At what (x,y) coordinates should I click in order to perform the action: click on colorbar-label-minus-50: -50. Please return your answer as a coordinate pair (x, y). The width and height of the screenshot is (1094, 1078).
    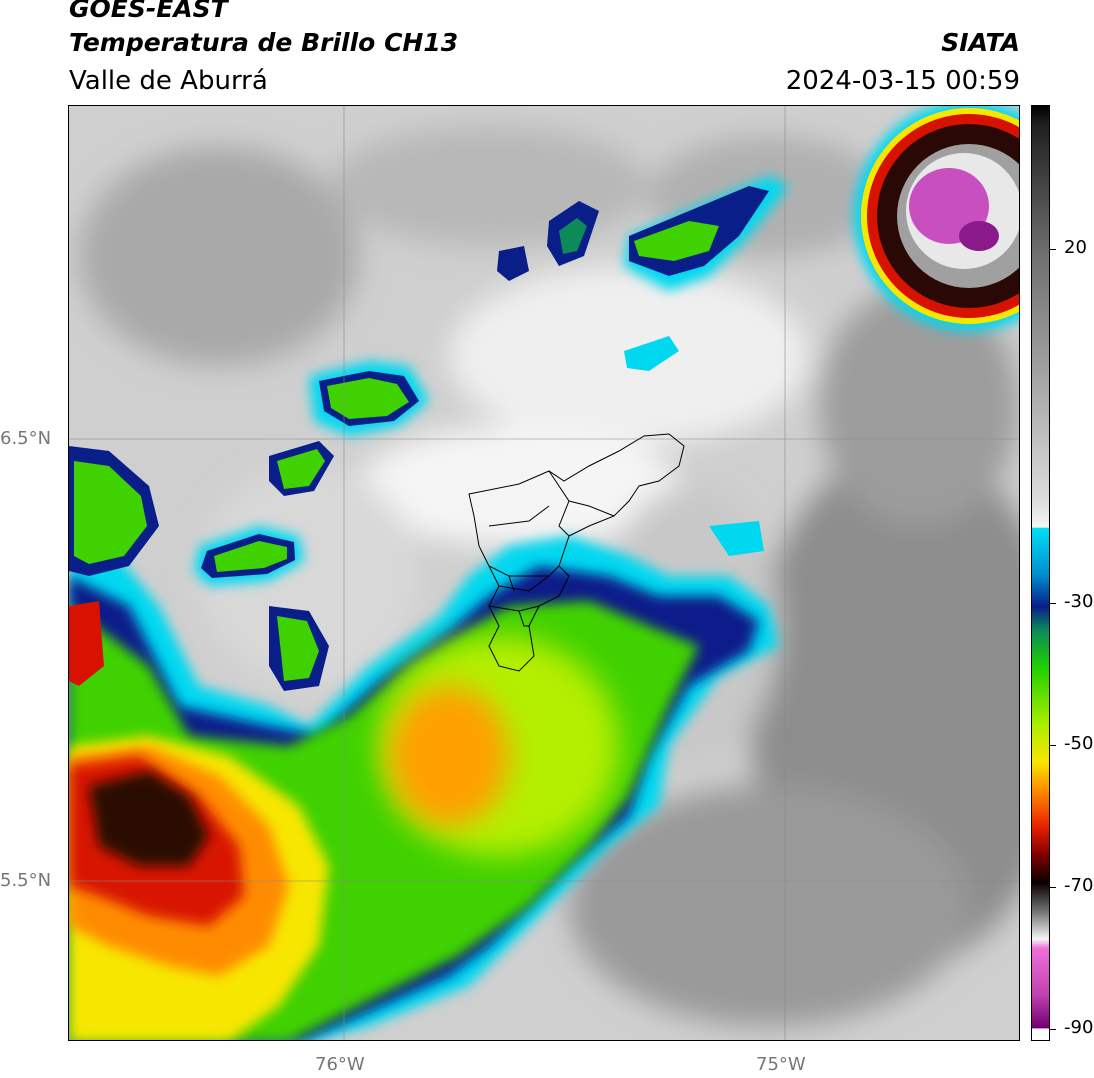
    Looking at the image, I should click on (1079, 743).